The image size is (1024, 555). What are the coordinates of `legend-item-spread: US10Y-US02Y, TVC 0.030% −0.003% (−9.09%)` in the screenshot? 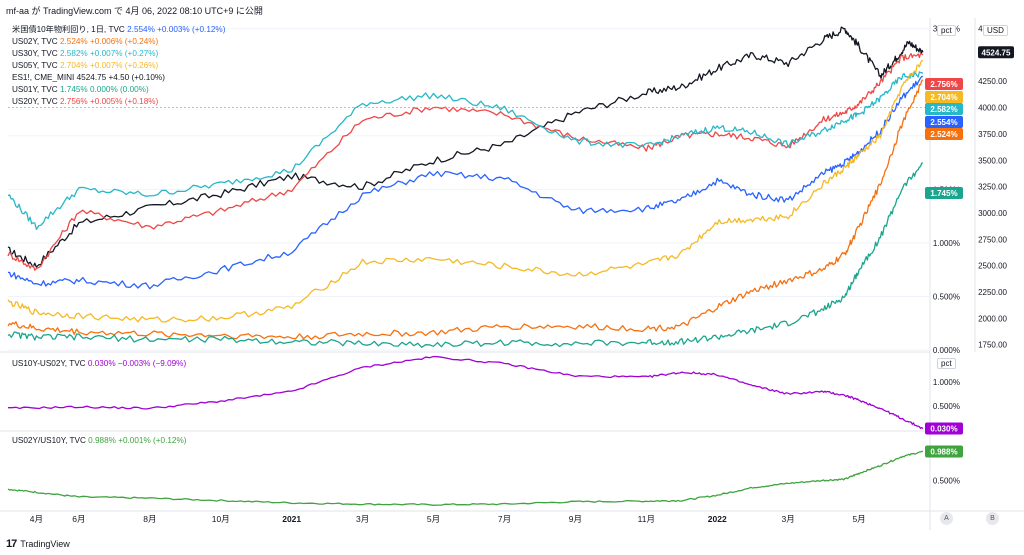 It's located at (99, 364).